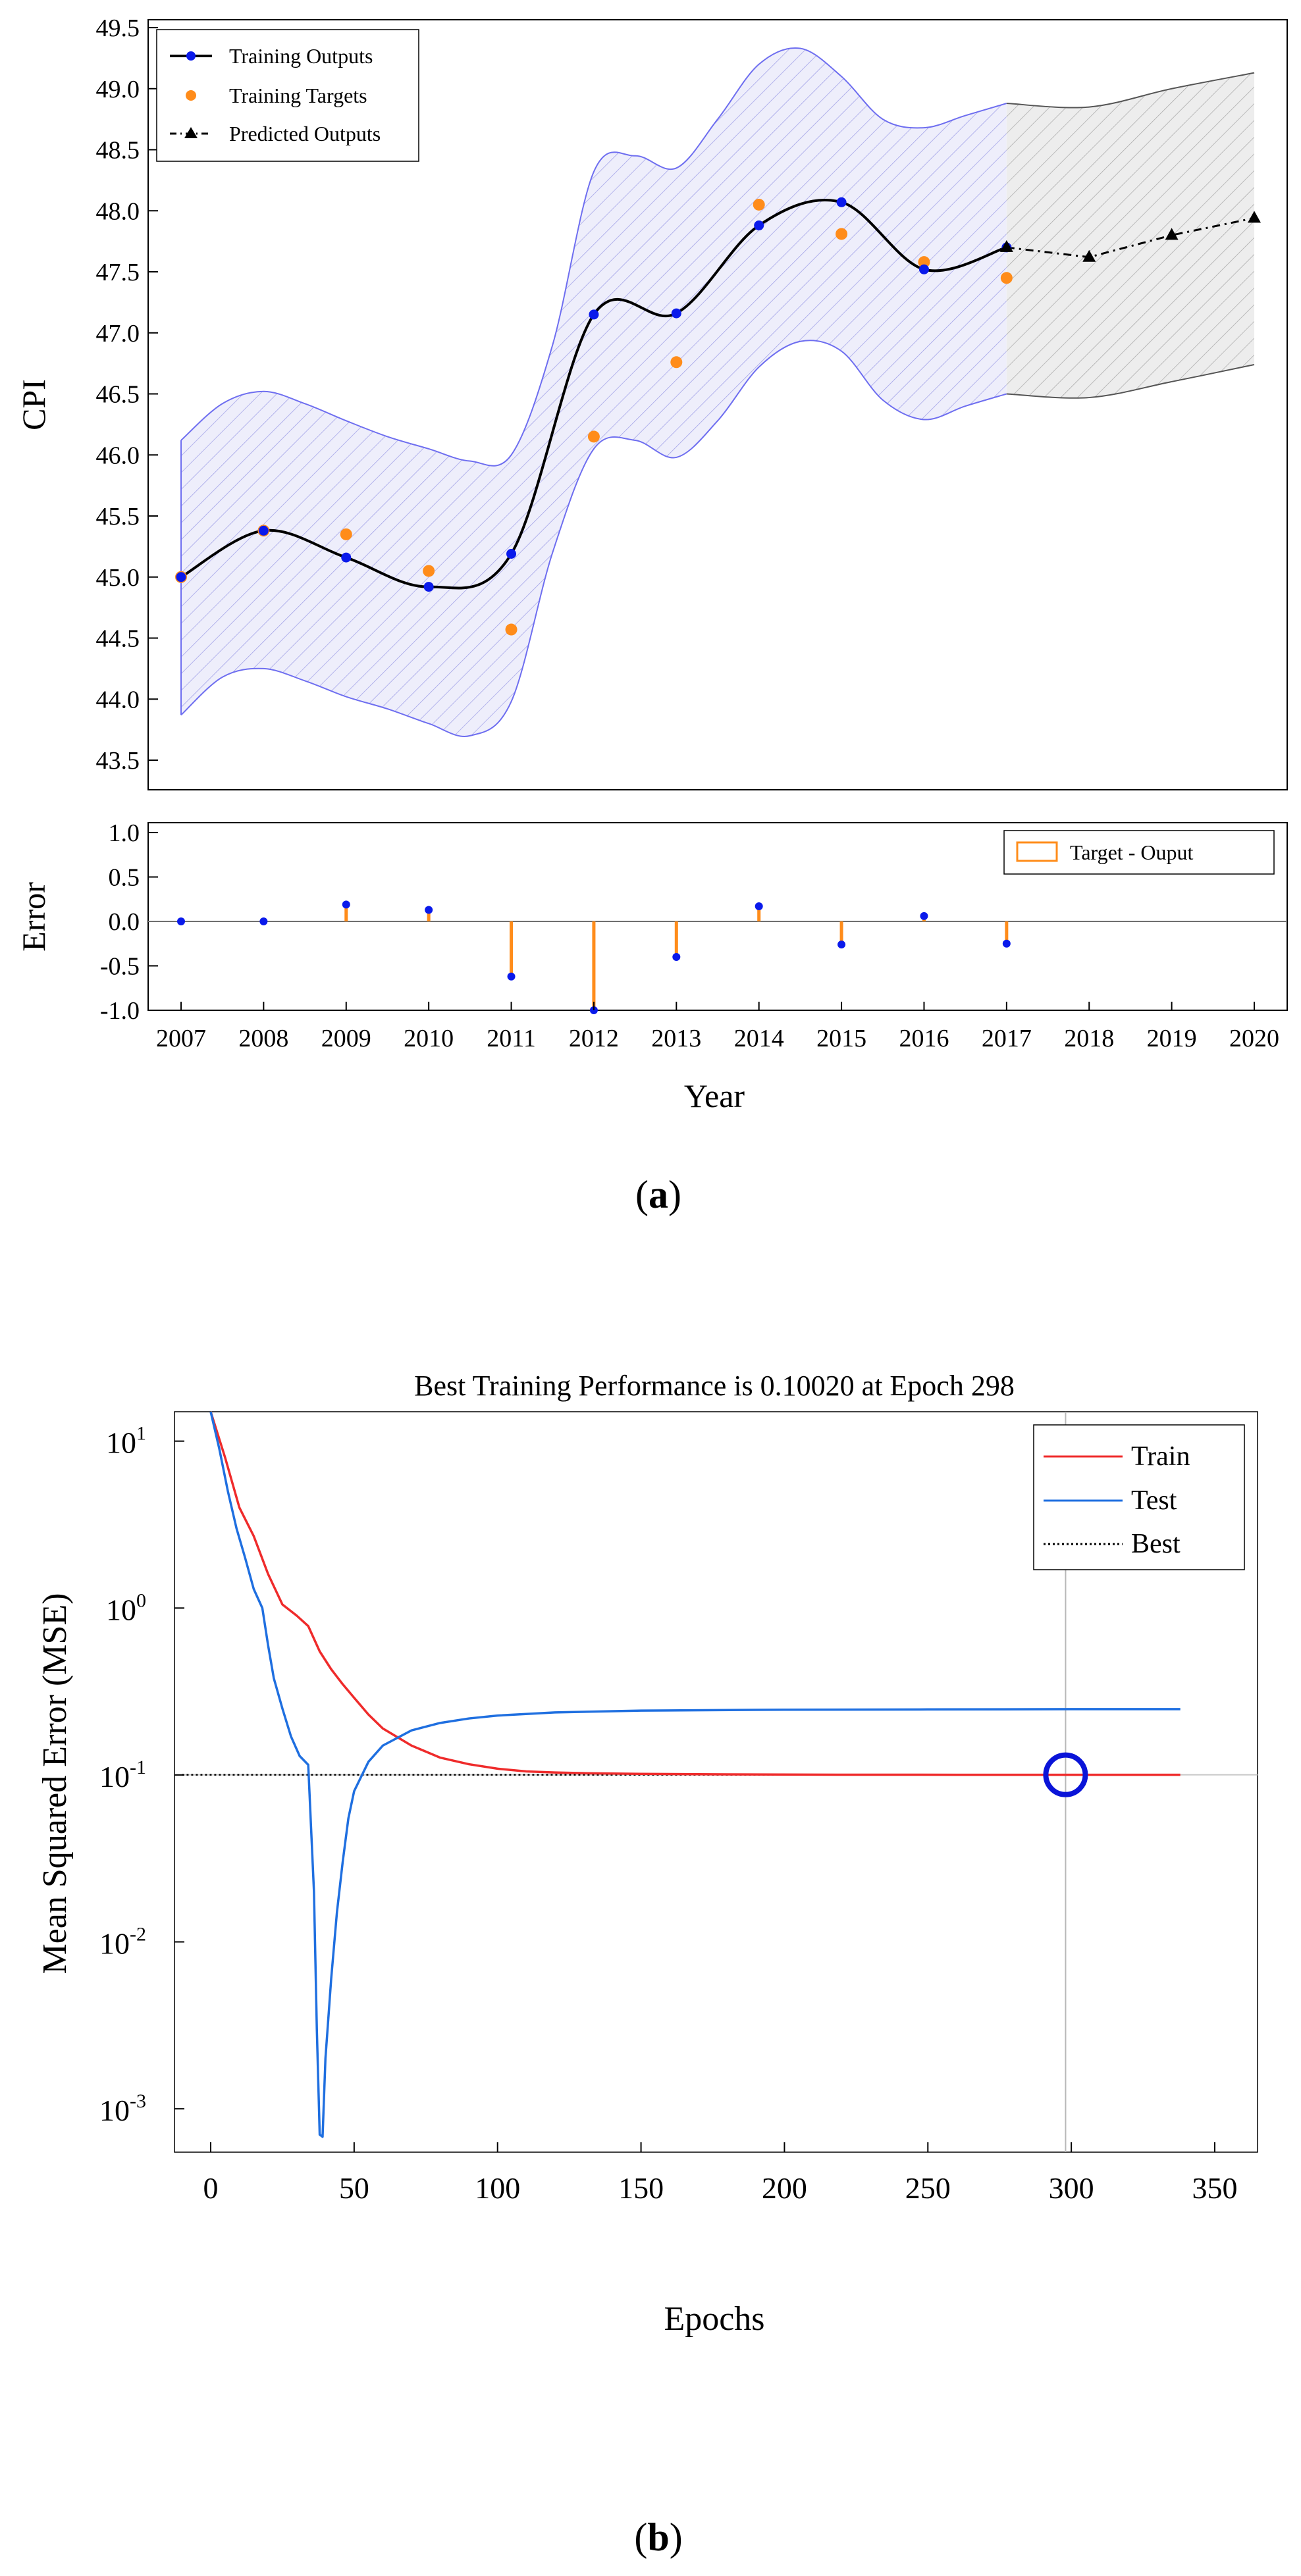 This screenshot has width=1301, height=2576. I want to click on legend-training-outputs-marker, so click(191, 56).